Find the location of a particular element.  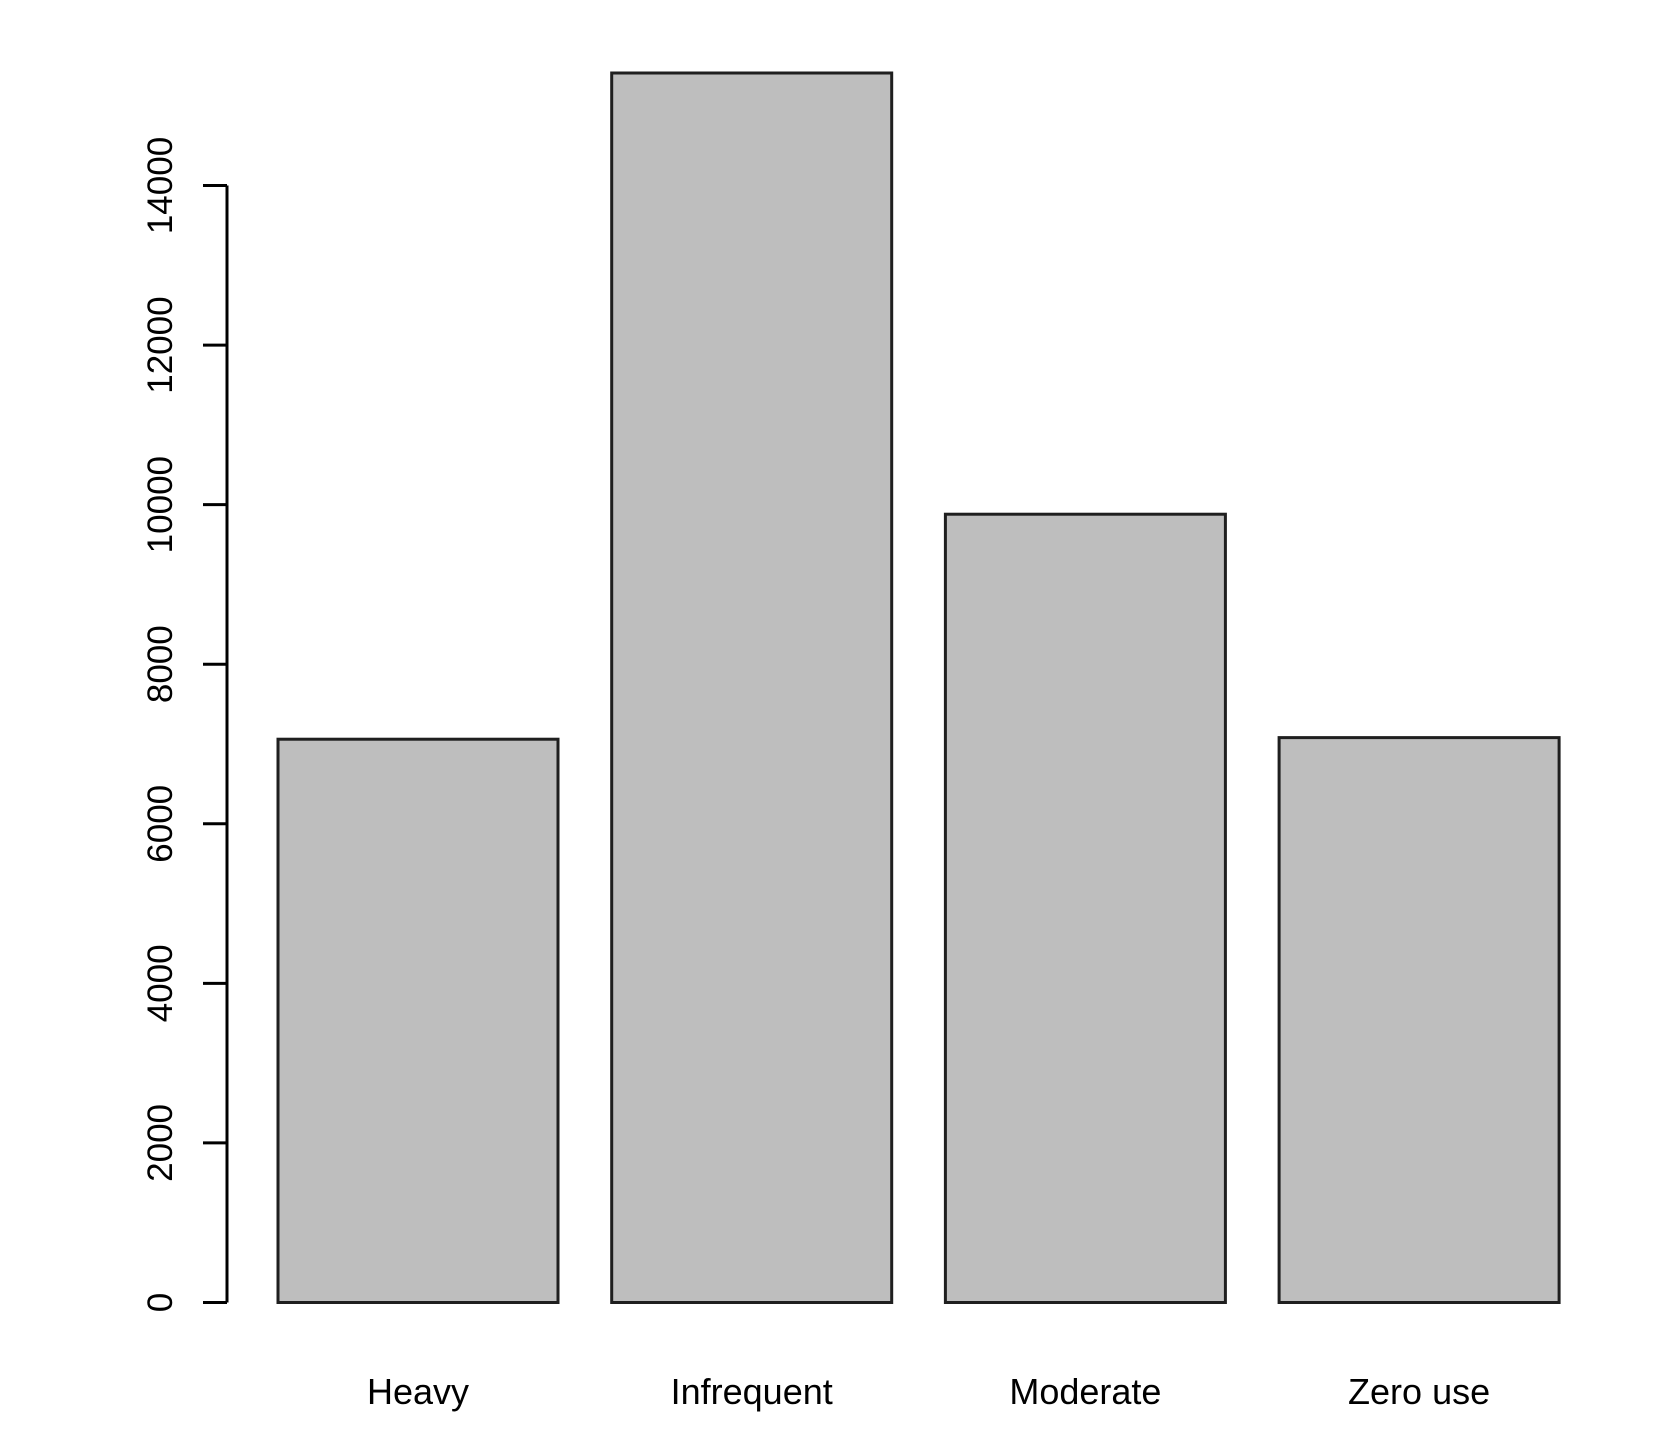

x-category-label-heavy: Heavy is located at coordinates (418, 1391).